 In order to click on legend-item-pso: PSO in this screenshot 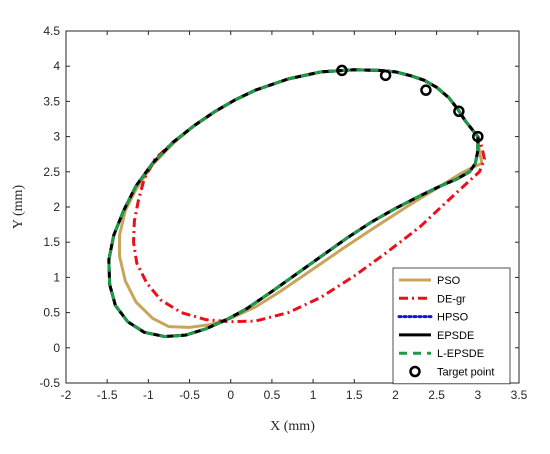, I will do `click(430, 281)`.